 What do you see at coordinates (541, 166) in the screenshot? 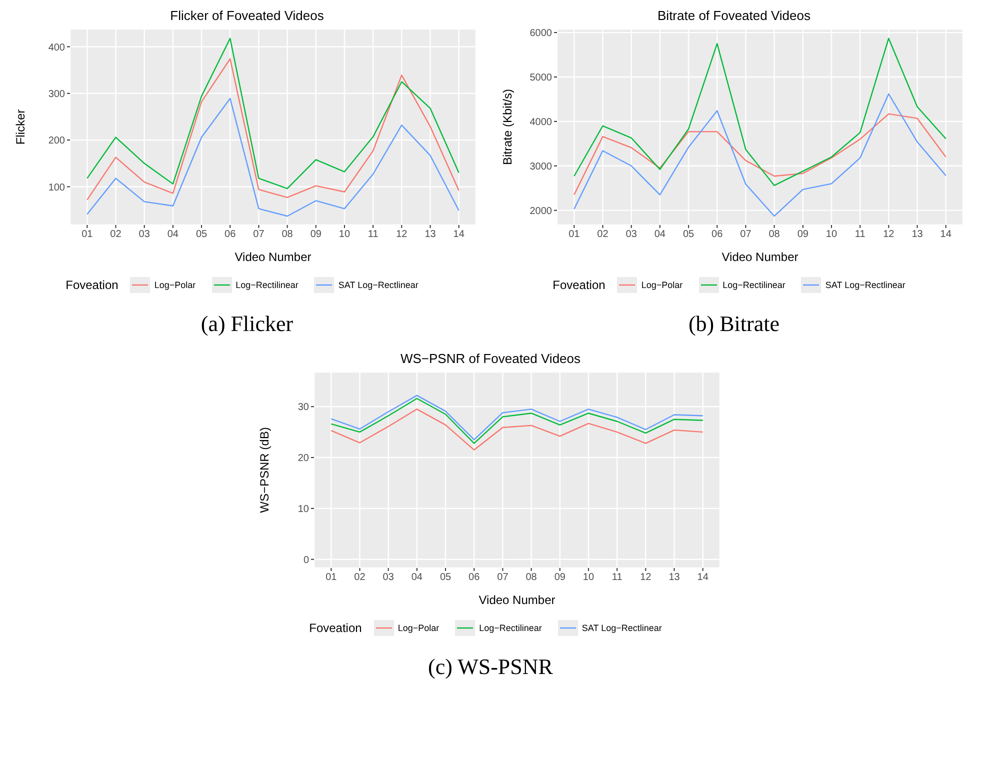
I see `y-tick-label: 3000` at bounding box center [541, 166].